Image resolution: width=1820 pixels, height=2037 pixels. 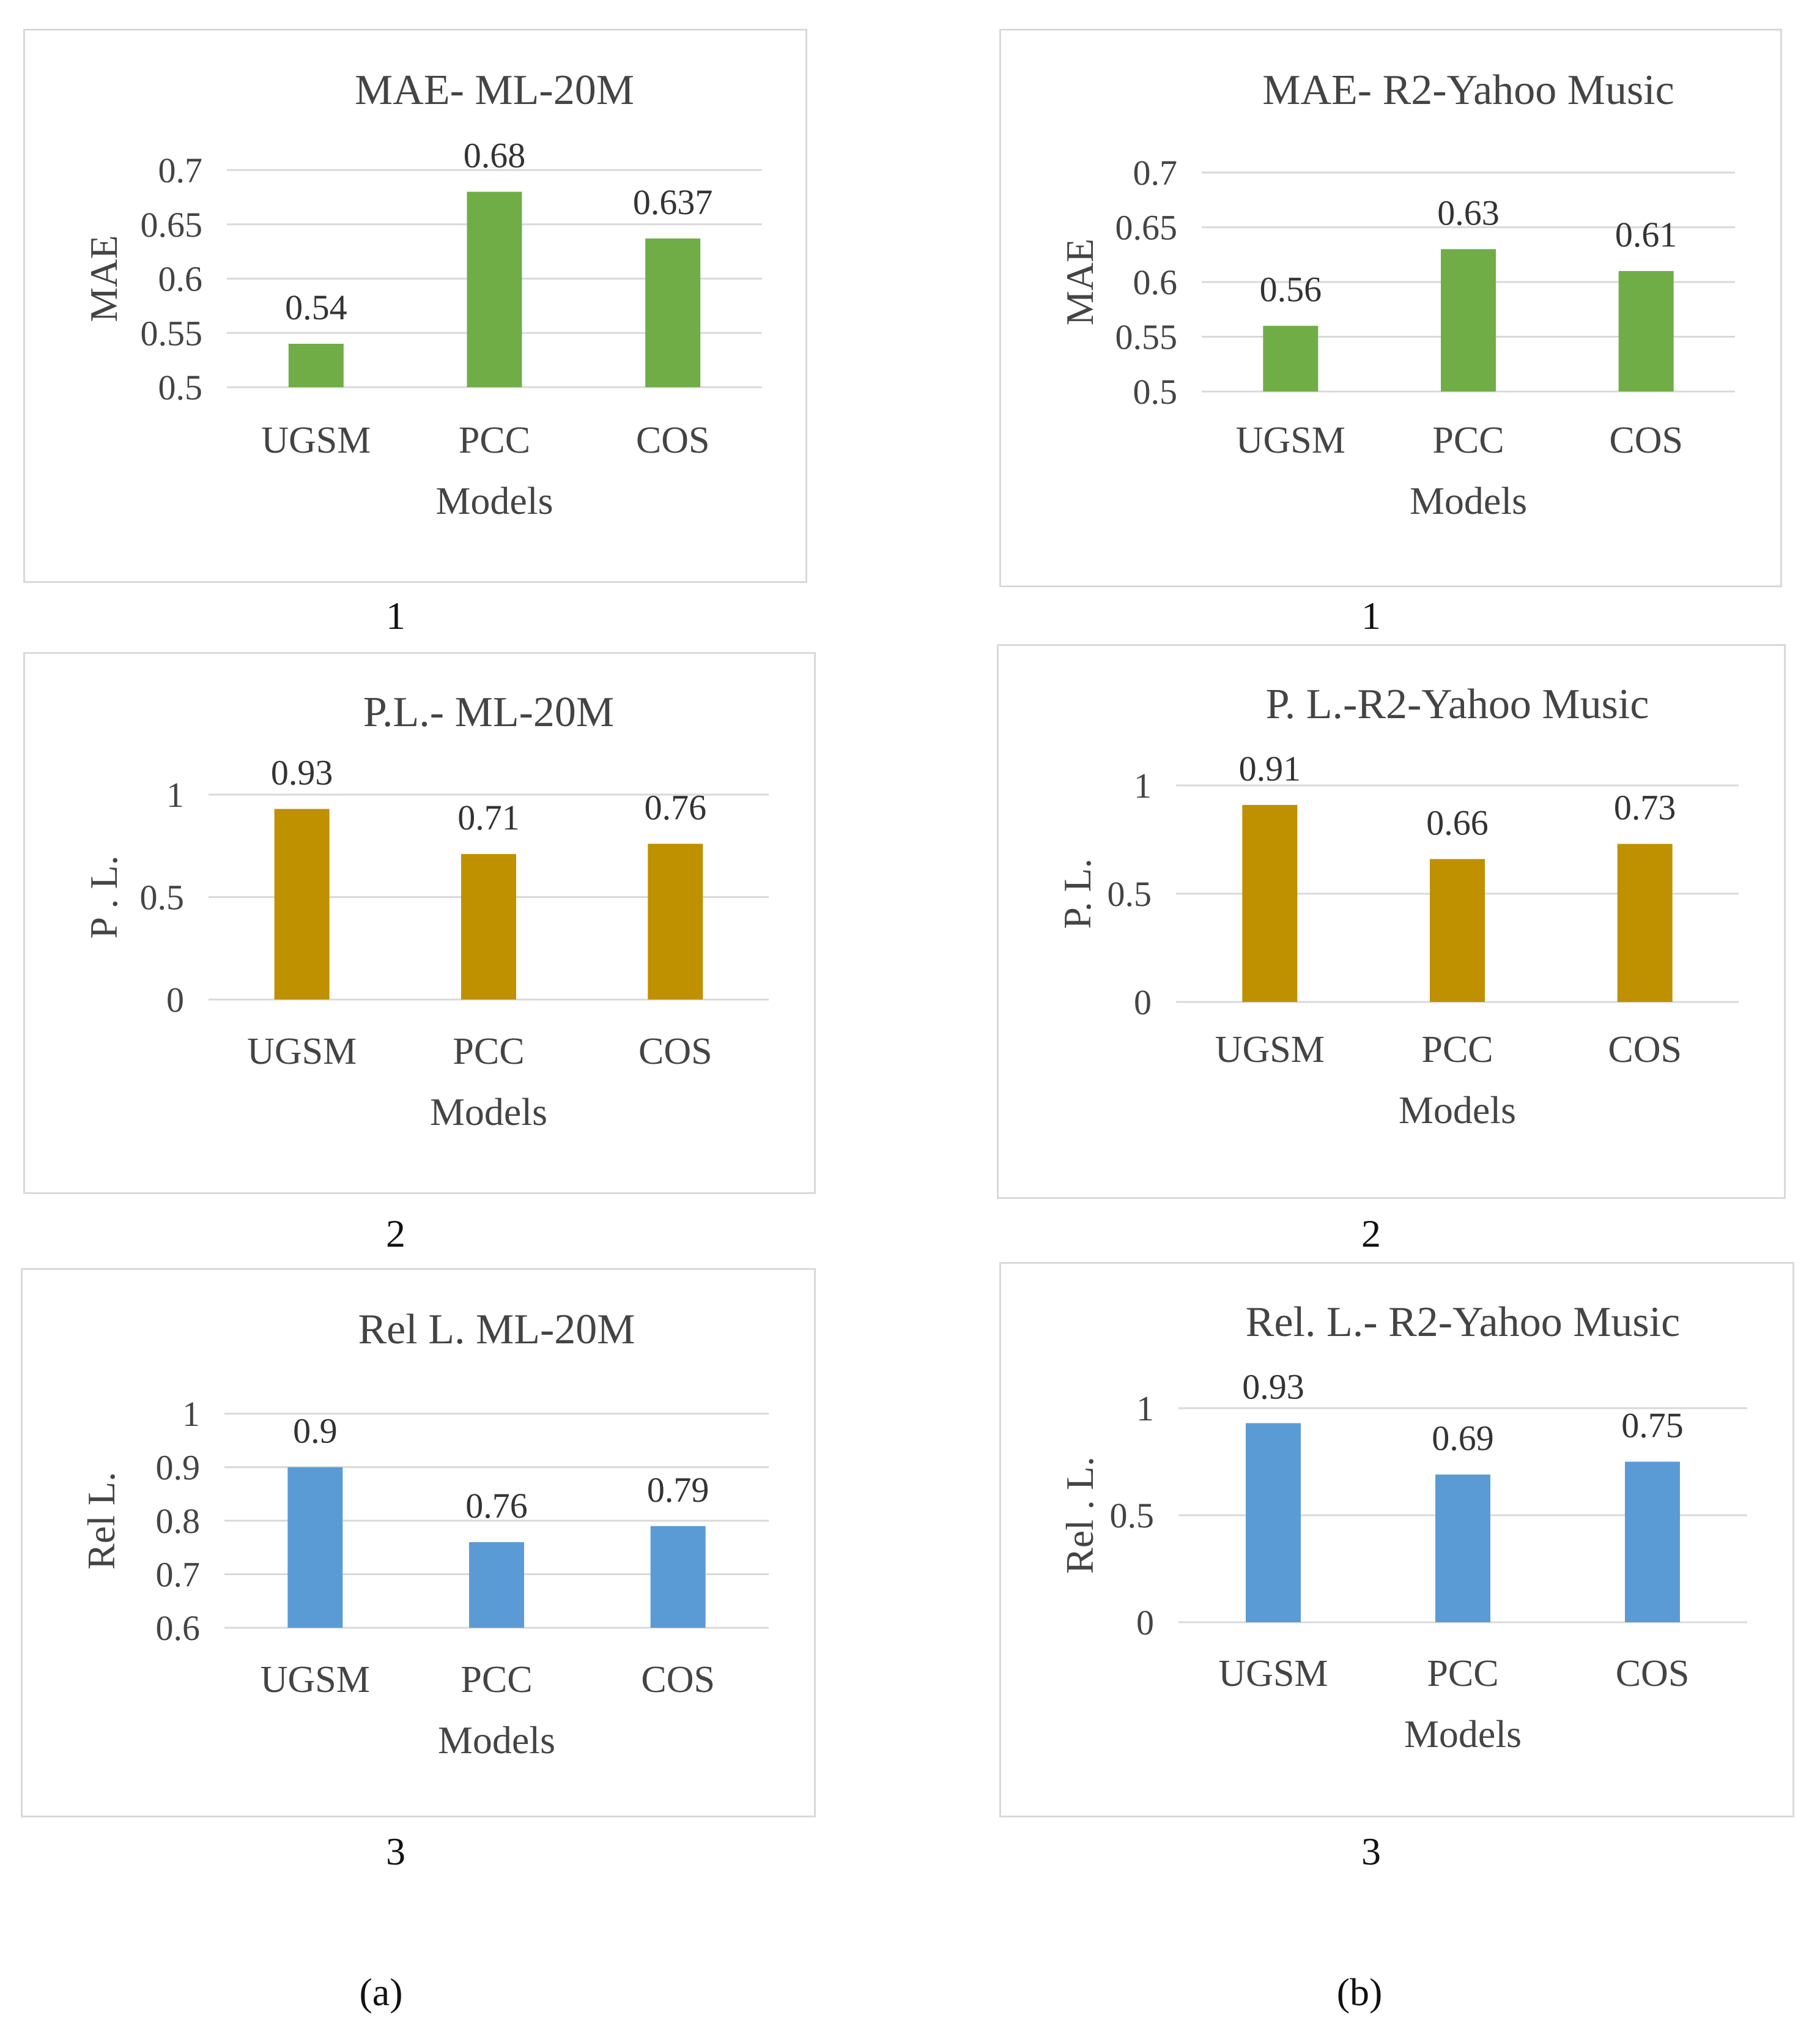 What do you see at coordinates (488, 712) in the screenshot?
I see `chart-title: P.L.- ML-20M` at bounding box center [488, 712].